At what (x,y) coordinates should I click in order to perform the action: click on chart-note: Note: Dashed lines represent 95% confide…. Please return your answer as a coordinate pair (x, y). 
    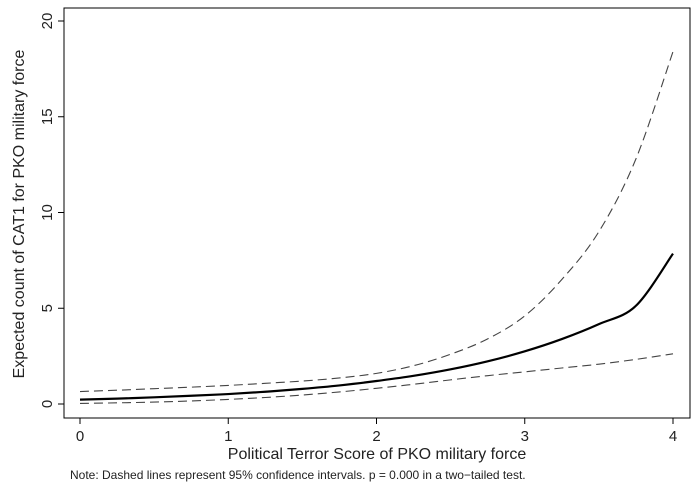
    Looking at the image, I should click on (298, 475).